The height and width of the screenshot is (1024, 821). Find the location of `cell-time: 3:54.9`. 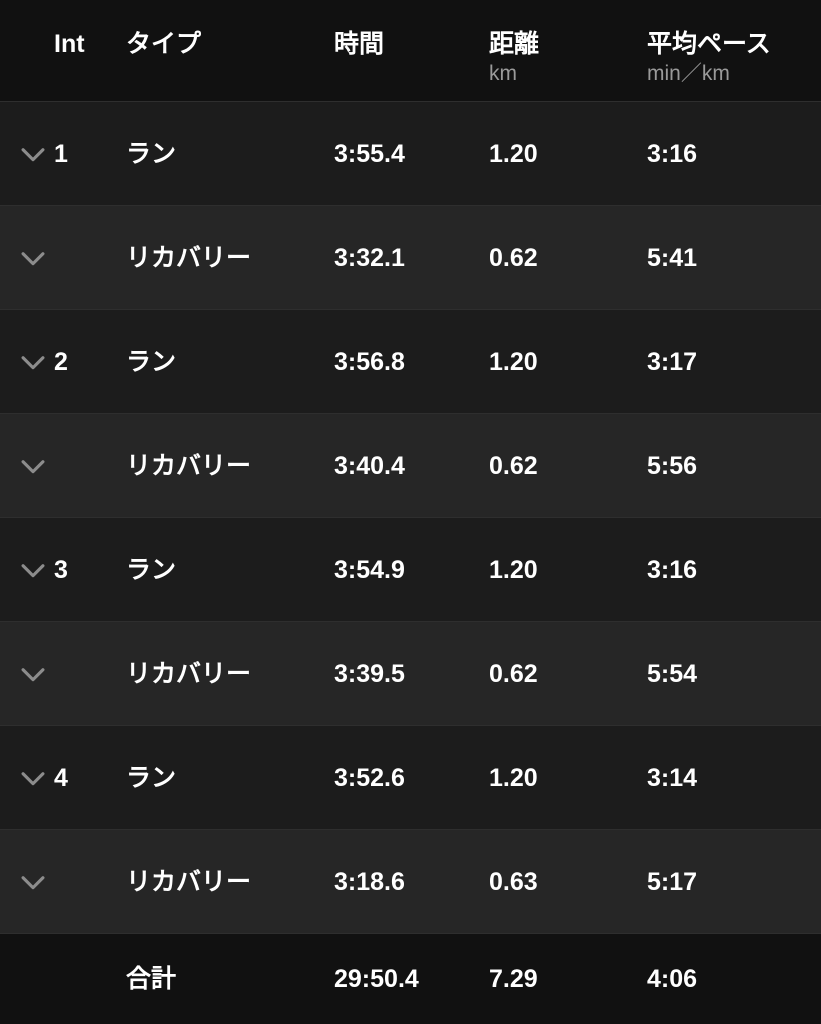

cell-time: 3:54.9 is located at coordinates (369, 569).